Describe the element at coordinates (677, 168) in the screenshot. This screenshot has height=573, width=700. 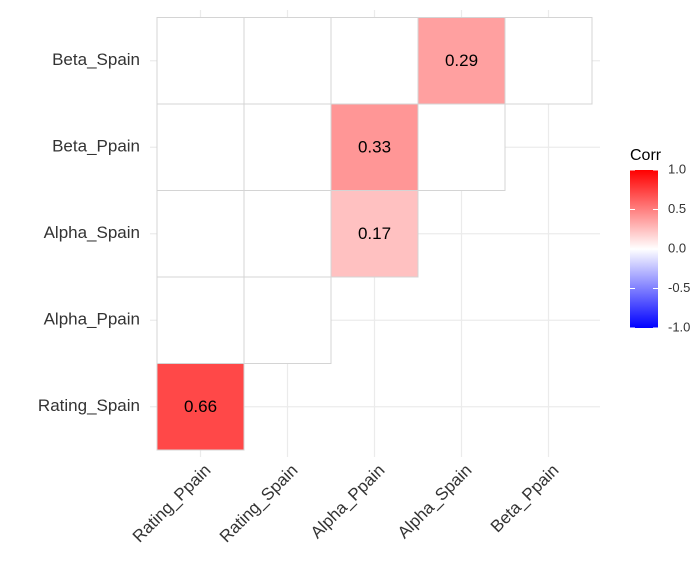
I see `colorbar-tick-label: 1.0` at that location.